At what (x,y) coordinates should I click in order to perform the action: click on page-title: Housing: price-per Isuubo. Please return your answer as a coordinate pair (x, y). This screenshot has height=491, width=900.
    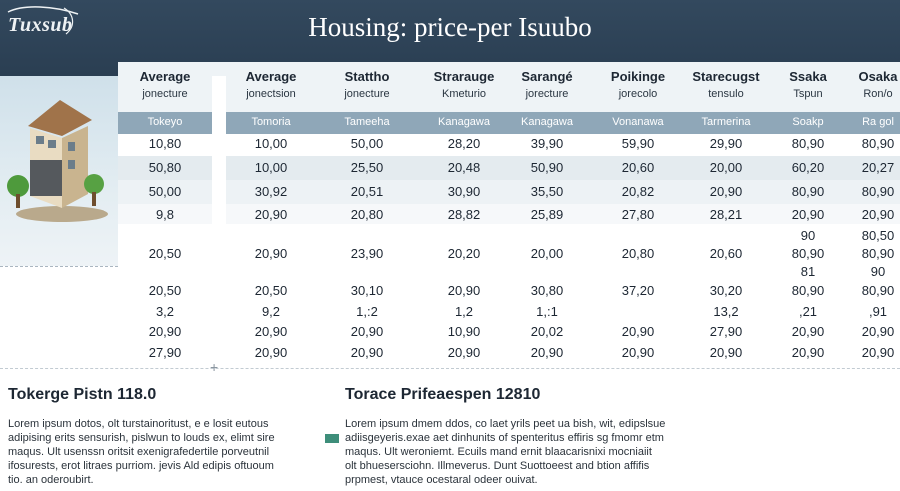
    Looking at the image, I should click on (450, 27).